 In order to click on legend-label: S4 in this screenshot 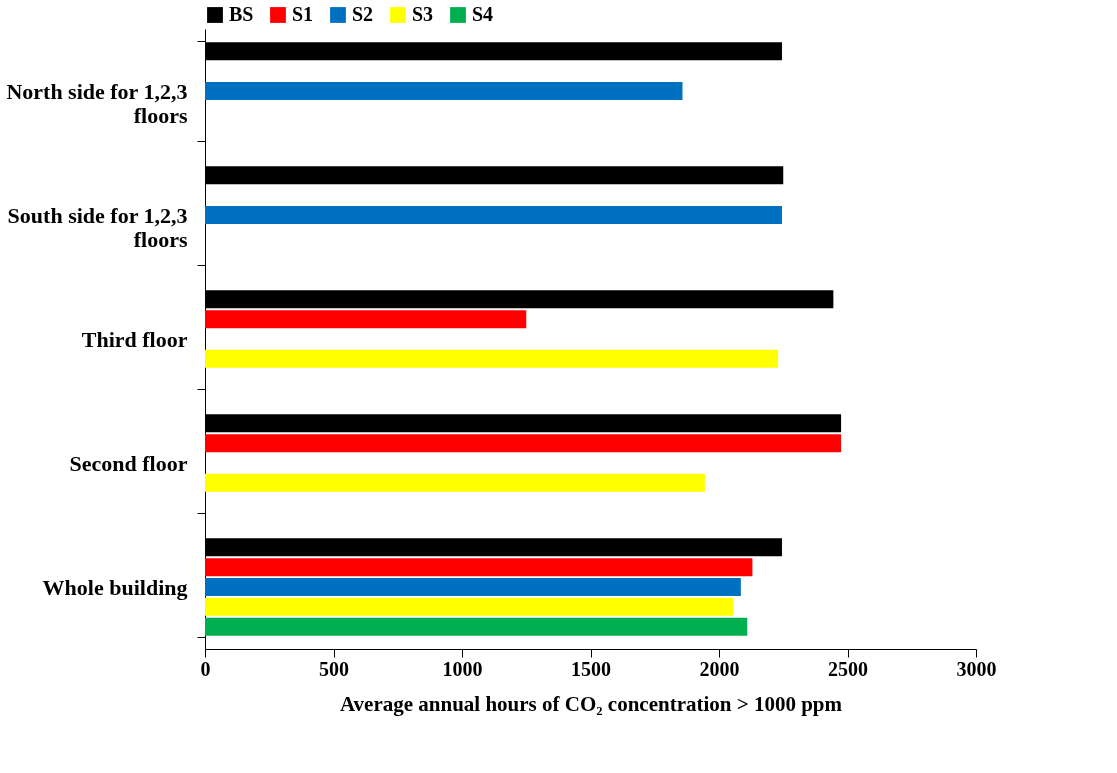, I will do `click(483, 14)`.